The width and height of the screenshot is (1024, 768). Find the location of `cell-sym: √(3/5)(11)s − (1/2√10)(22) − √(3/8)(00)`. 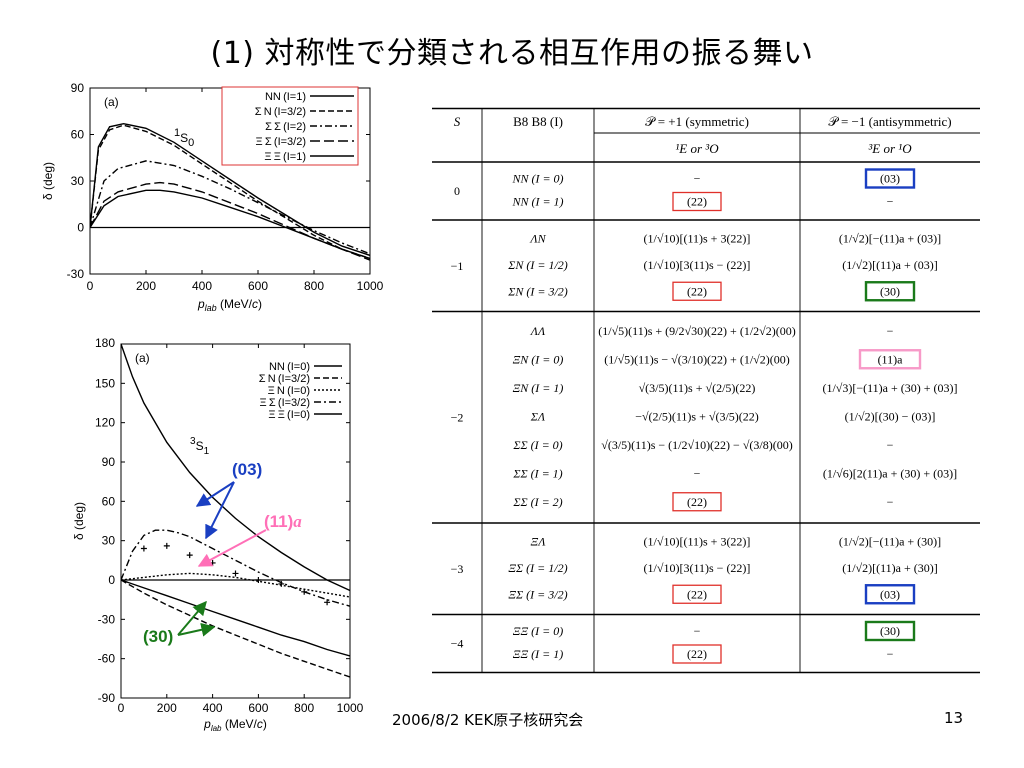

cell-sym: √(3/5)(11)s − (1/2√10)(22) − √(3/8)(00) is located at coordinates (696, 445).